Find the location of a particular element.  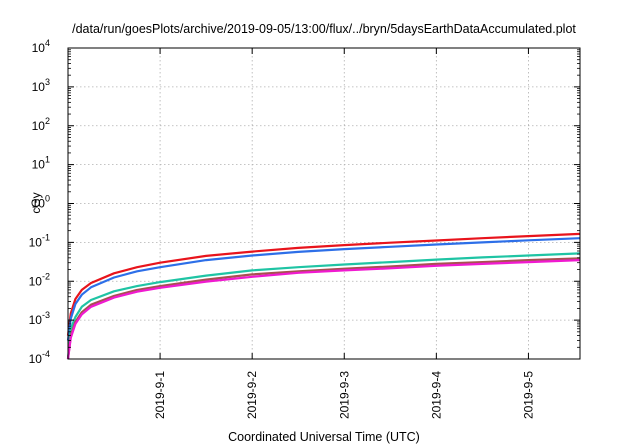

y-tick-exponent: 0 is located at coordinates (47, 199).